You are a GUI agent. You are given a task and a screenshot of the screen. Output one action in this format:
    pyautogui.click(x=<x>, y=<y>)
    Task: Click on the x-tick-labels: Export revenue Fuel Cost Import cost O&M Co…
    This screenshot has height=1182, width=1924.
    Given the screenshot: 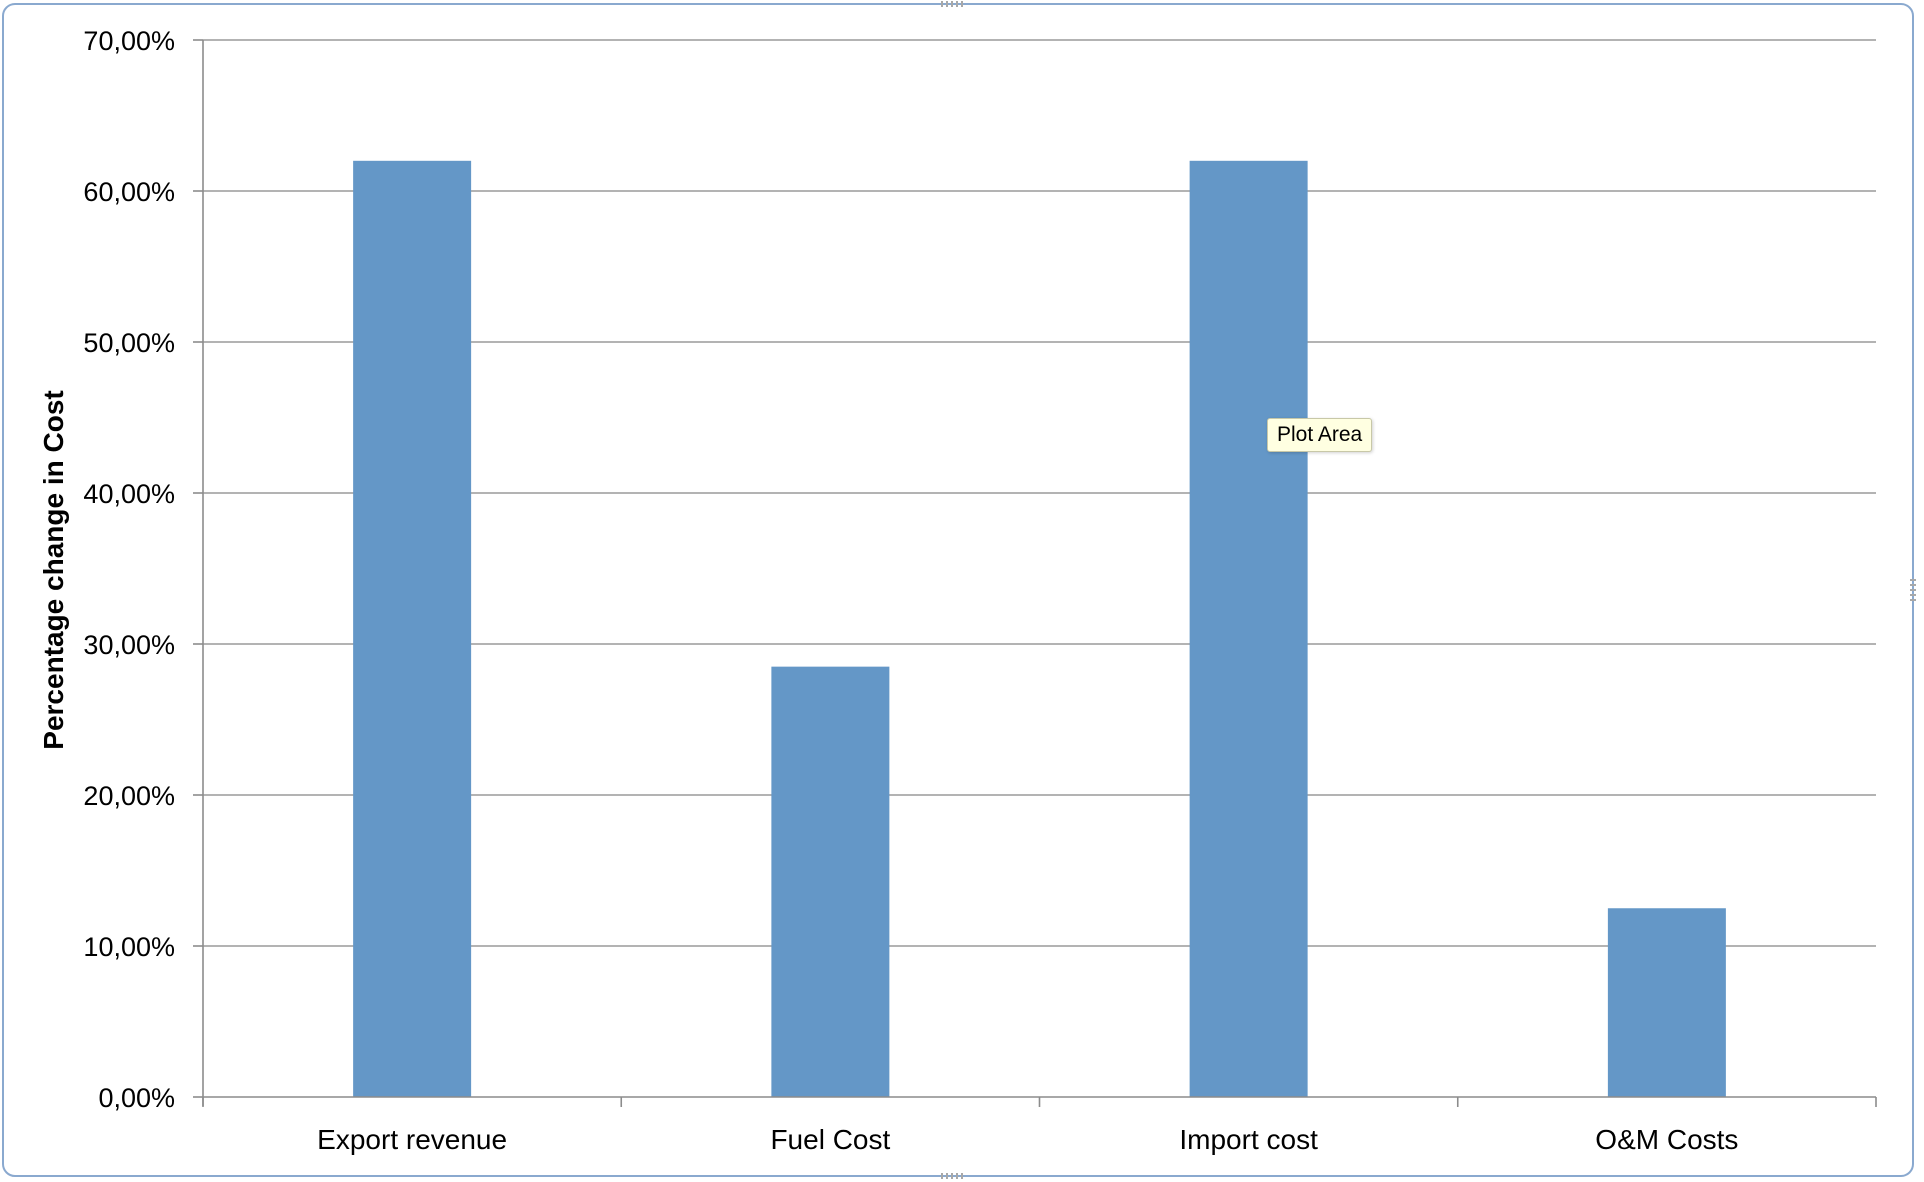 What is the action you would take?
    pyautogui.click(x=1027, y=1139)
    